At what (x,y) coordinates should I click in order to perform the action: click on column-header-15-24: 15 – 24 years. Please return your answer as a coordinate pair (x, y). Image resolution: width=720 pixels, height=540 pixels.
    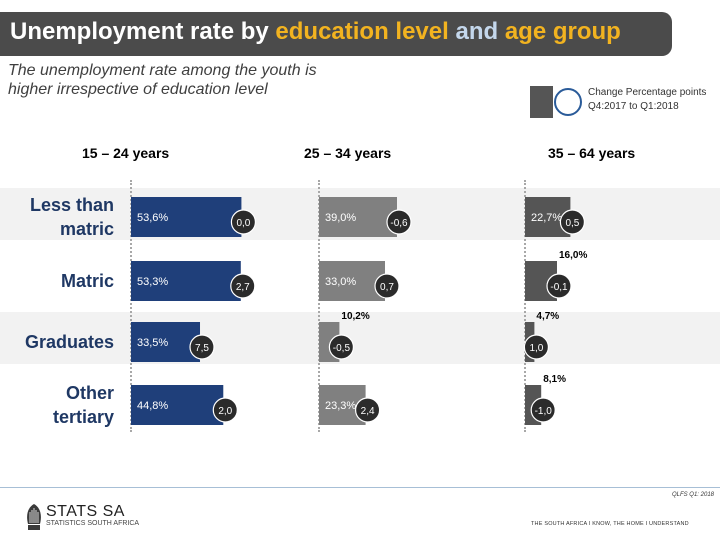
    Looking at the image, I should click on (126, 153).